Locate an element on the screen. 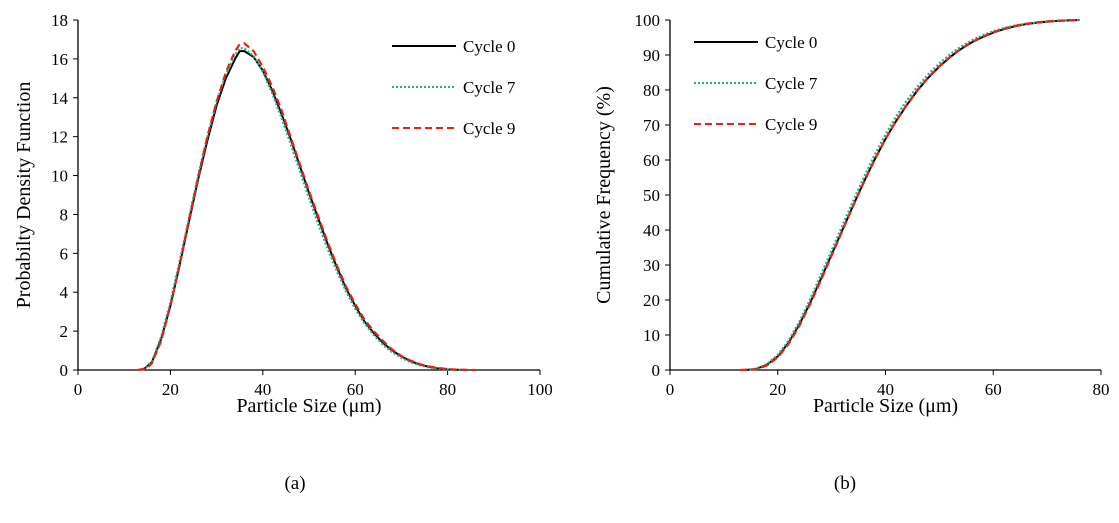 The width and height of the screenshot is (1119, 523). y-tick-label: 14 is located at coordinates (60, 98).